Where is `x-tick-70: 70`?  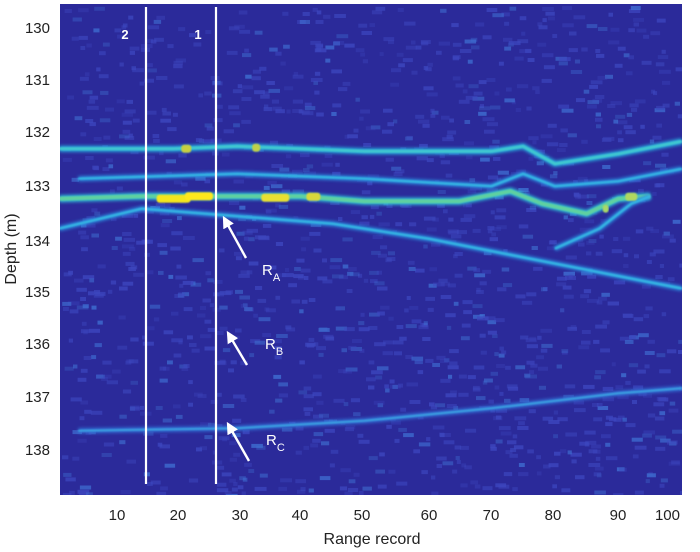 x-tick-70: 70 is located at coordinates (491, 515).